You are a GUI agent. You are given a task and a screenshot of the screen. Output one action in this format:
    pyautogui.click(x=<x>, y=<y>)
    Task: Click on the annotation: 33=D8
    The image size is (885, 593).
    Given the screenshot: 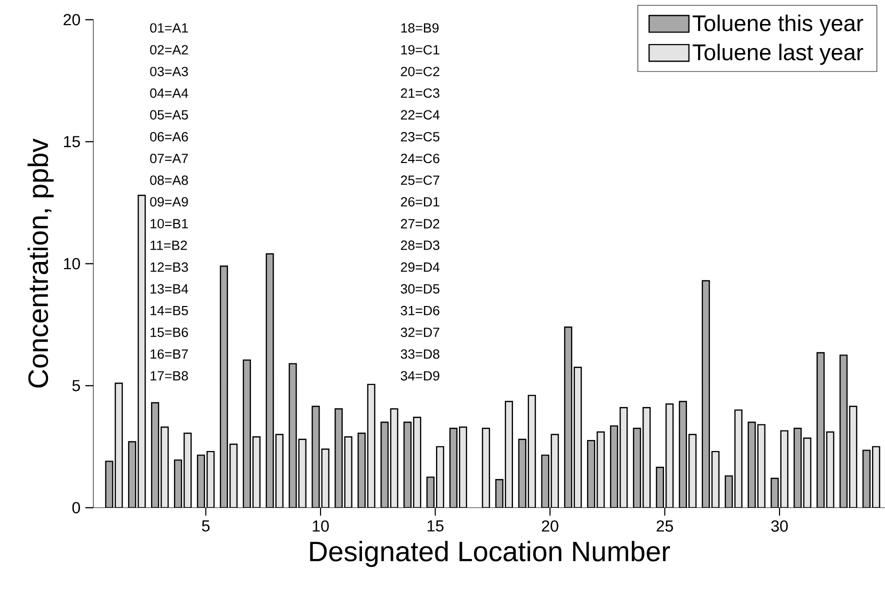 What is the action you would take?
    pyautogui.click(x=420, y=354)
    